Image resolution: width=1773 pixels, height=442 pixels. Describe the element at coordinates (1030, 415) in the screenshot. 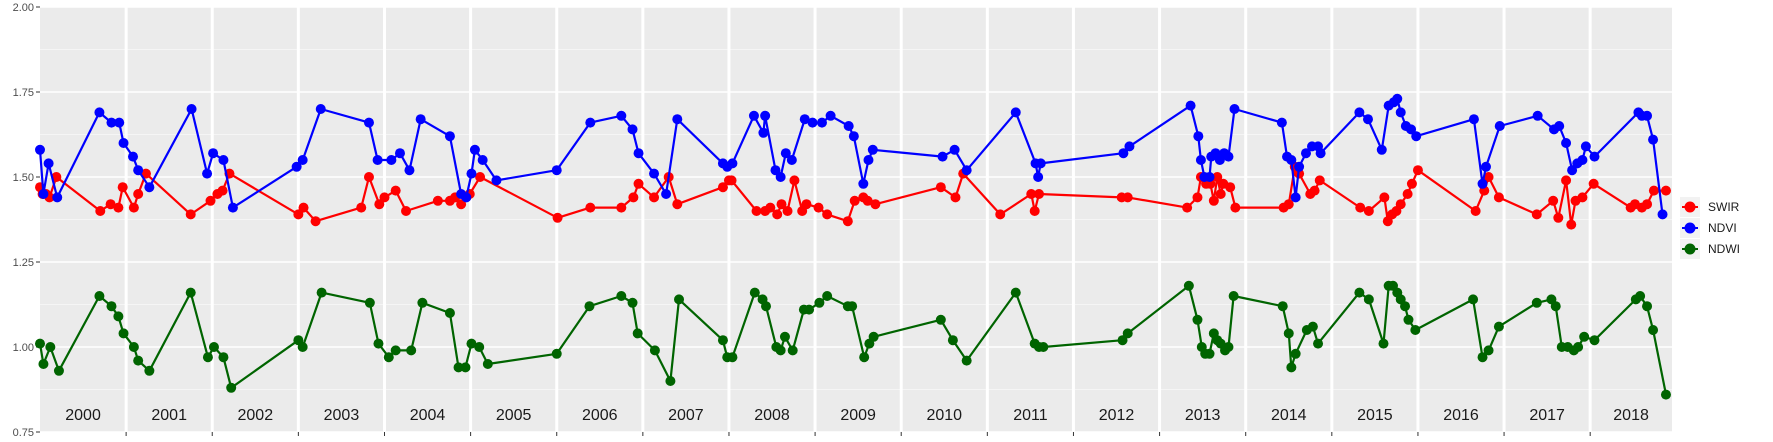

I see `year-label: 2011` at that location.